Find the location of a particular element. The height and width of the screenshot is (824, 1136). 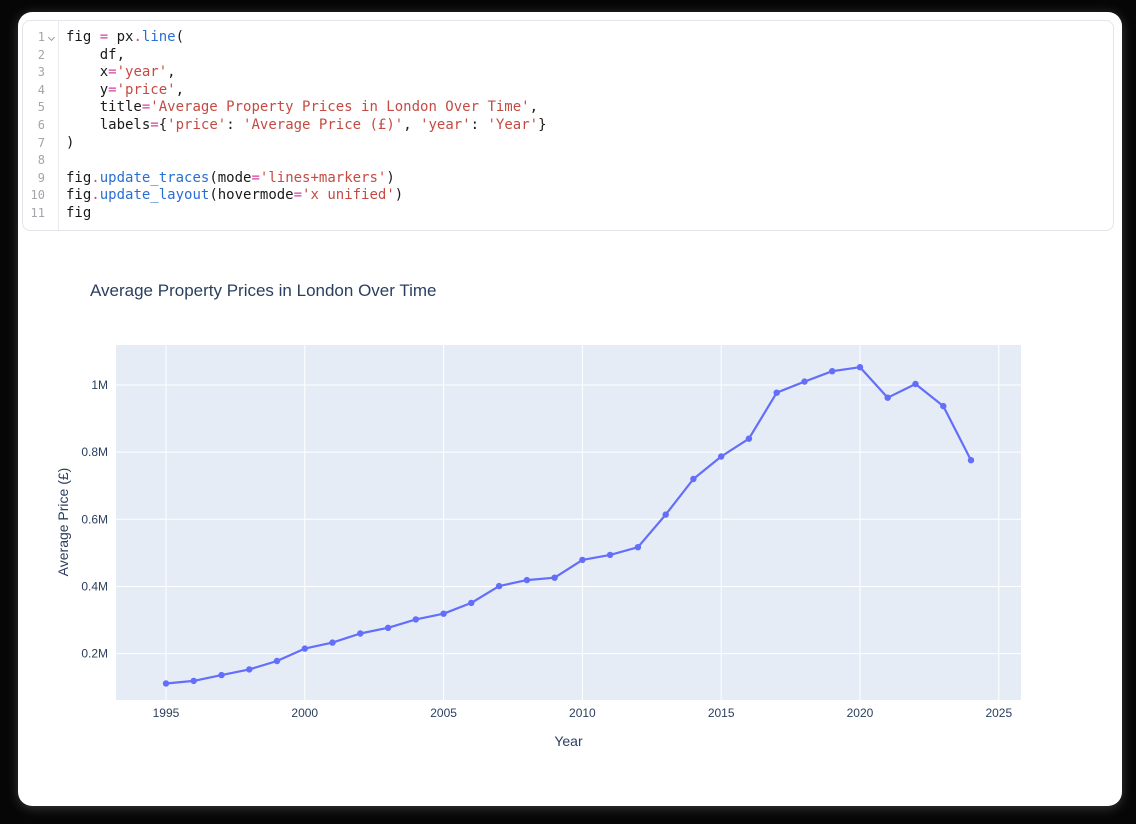

line-number: 9 is located at coordinates (41, 177).